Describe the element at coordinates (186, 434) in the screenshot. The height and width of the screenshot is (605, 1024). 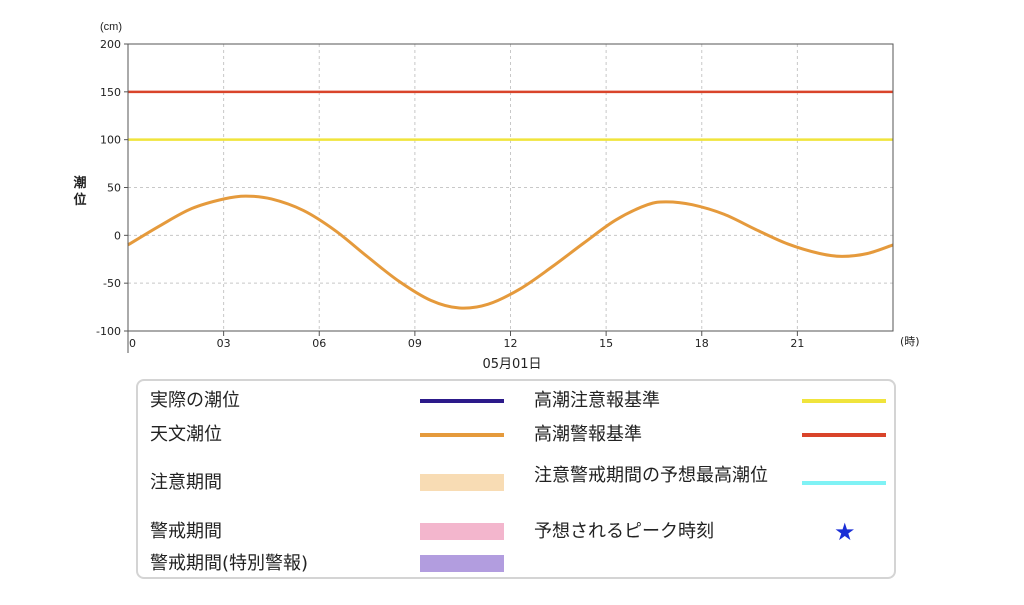
I see `legend-label: 天文潮位` at that location.